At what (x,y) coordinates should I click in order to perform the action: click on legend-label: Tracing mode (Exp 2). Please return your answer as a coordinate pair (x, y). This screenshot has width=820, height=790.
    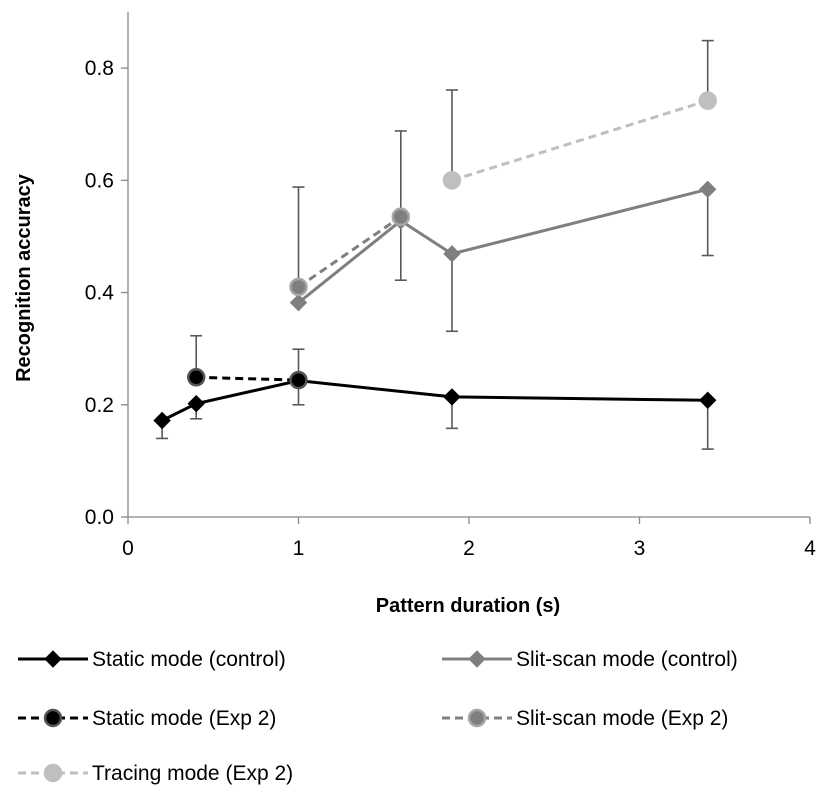
    Looking at the image, I should click on (192, 773).